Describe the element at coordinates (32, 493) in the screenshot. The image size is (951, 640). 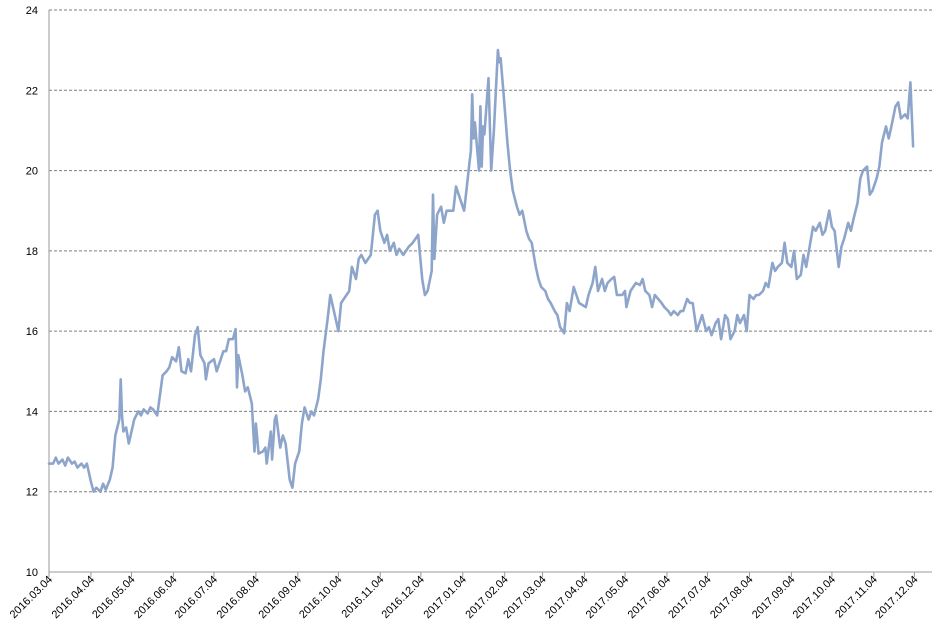
I see `y-tick-label: 12` at that location.